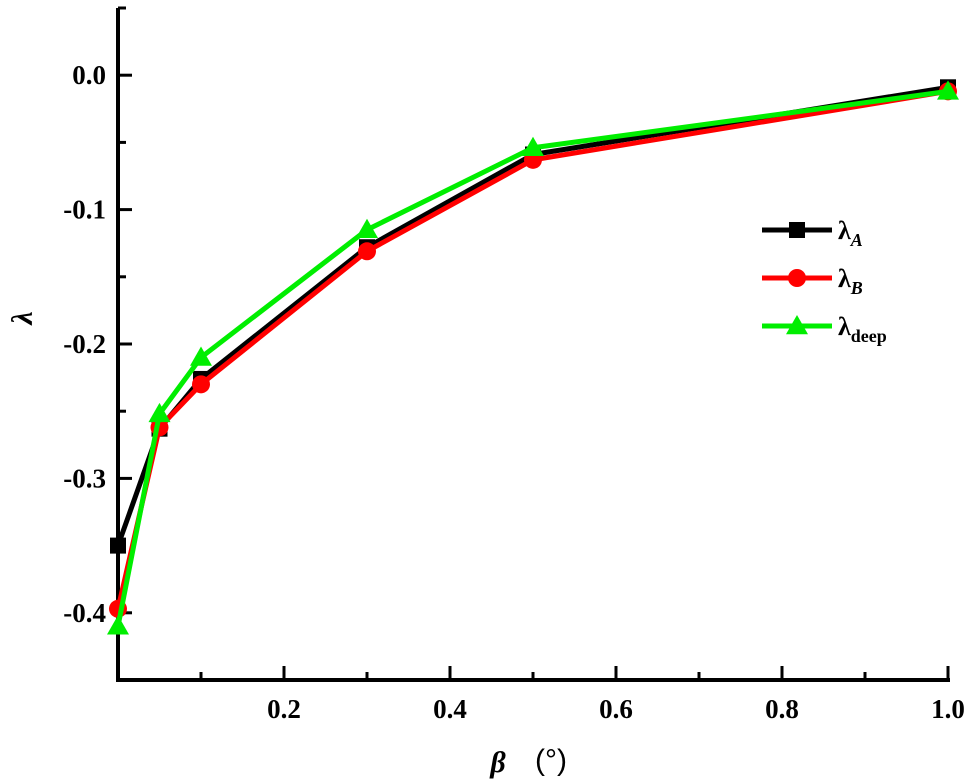 The height and width of the screenshot is (780, 968). What do you see at coordinates (84, 344) in the screenshot?
I see `y-tick-label: -0.2` at bounding box center [84, 344].